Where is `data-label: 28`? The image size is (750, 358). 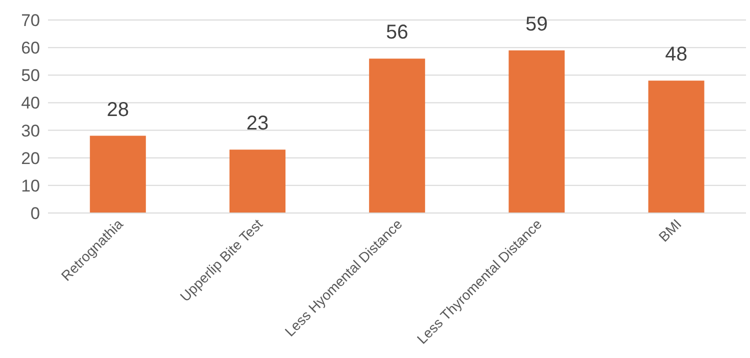 data-label: 28 is located at coordinates (118, 109).